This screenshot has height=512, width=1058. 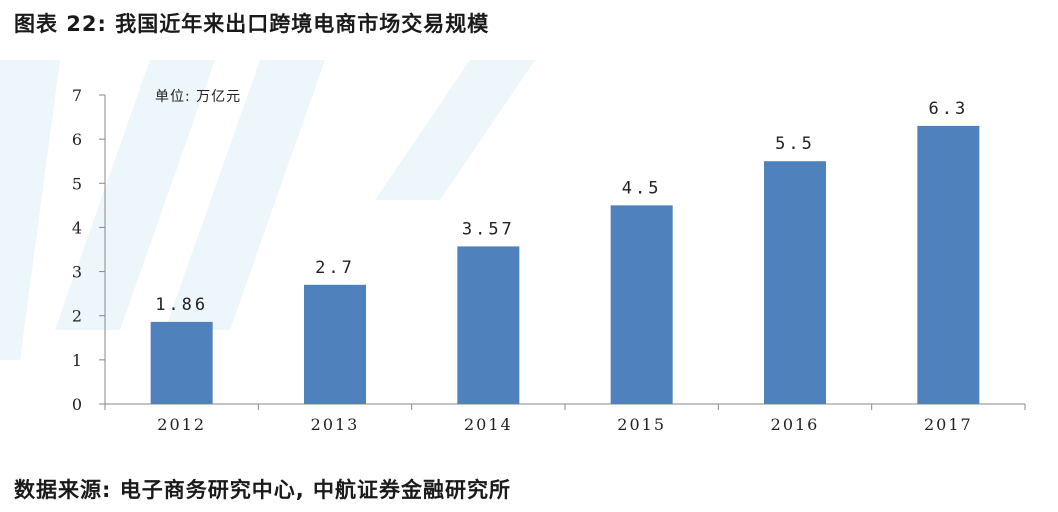 I want to click on x-tick-label: 2016, so click(x=795, y=424).